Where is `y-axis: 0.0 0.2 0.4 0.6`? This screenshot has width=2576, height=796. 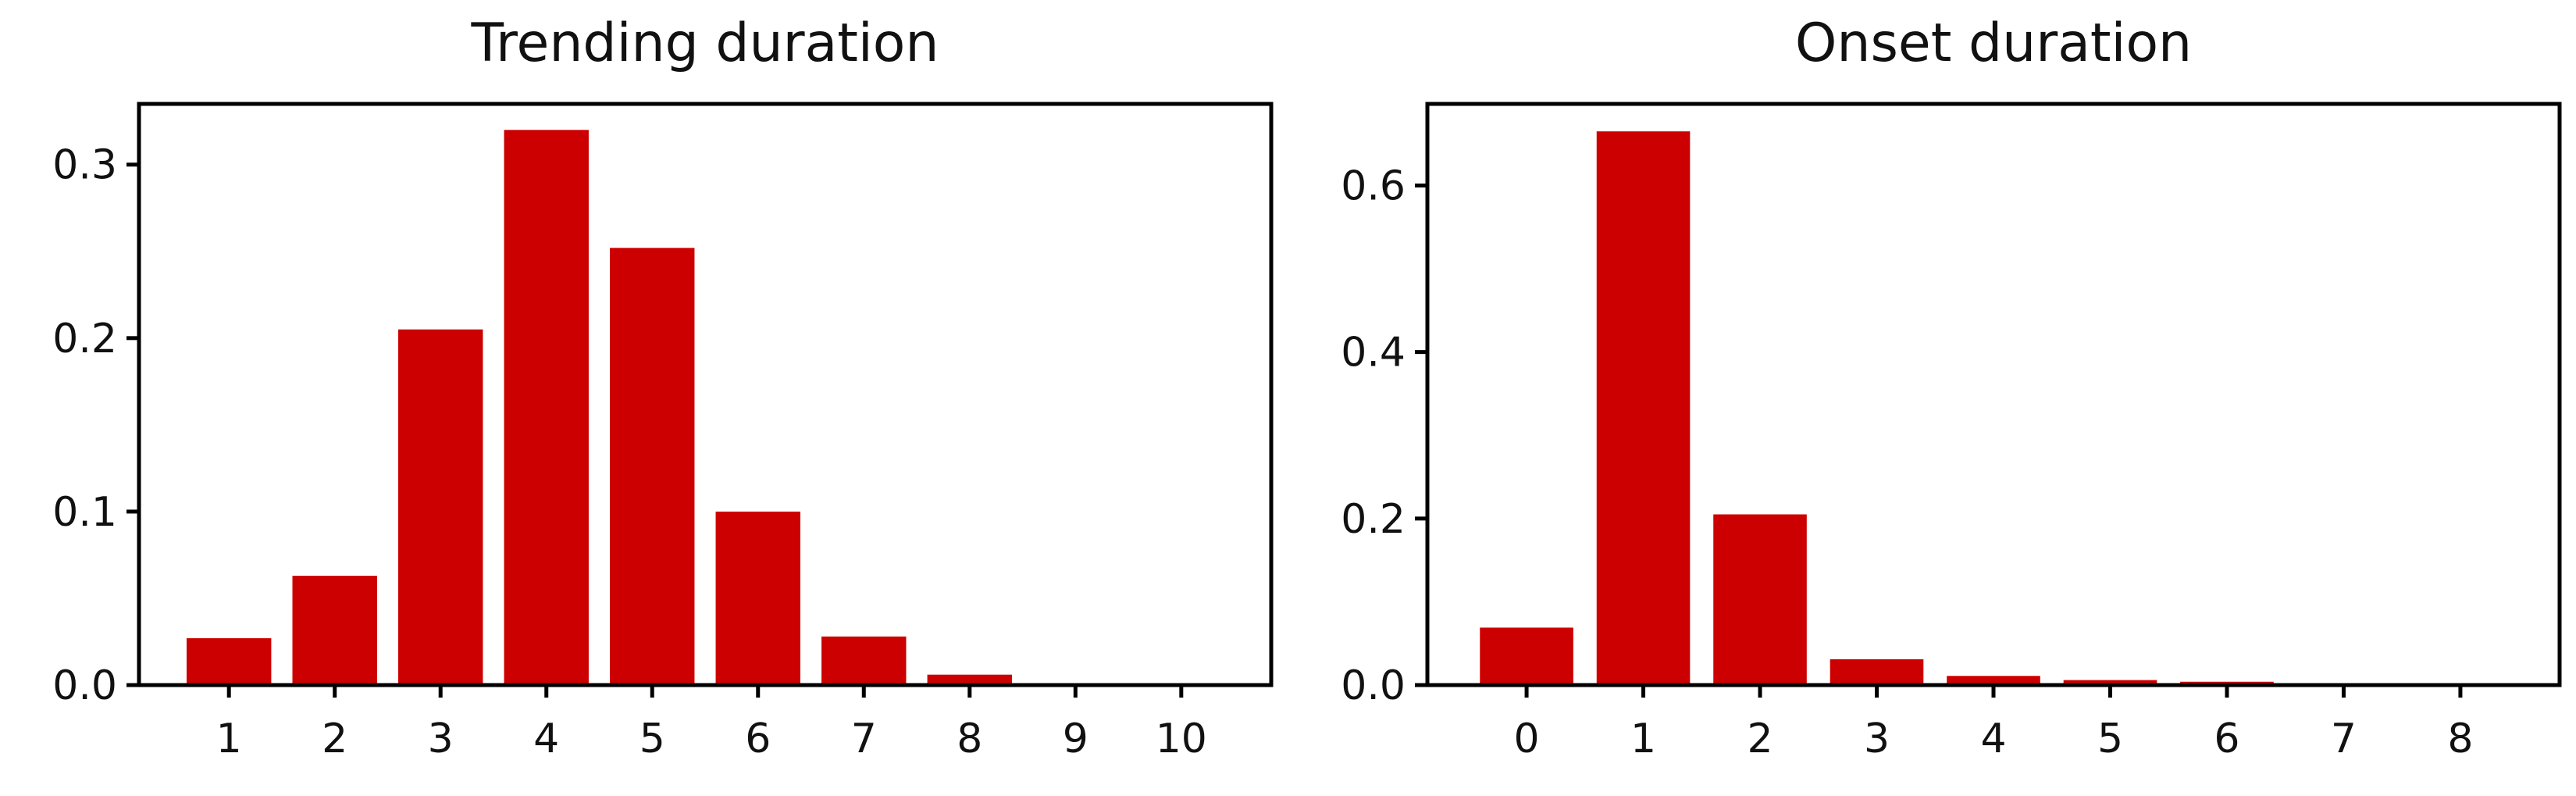
y-axis: 0.0 0.2 0.4 0.6 is located at coordinates (1384, 435).